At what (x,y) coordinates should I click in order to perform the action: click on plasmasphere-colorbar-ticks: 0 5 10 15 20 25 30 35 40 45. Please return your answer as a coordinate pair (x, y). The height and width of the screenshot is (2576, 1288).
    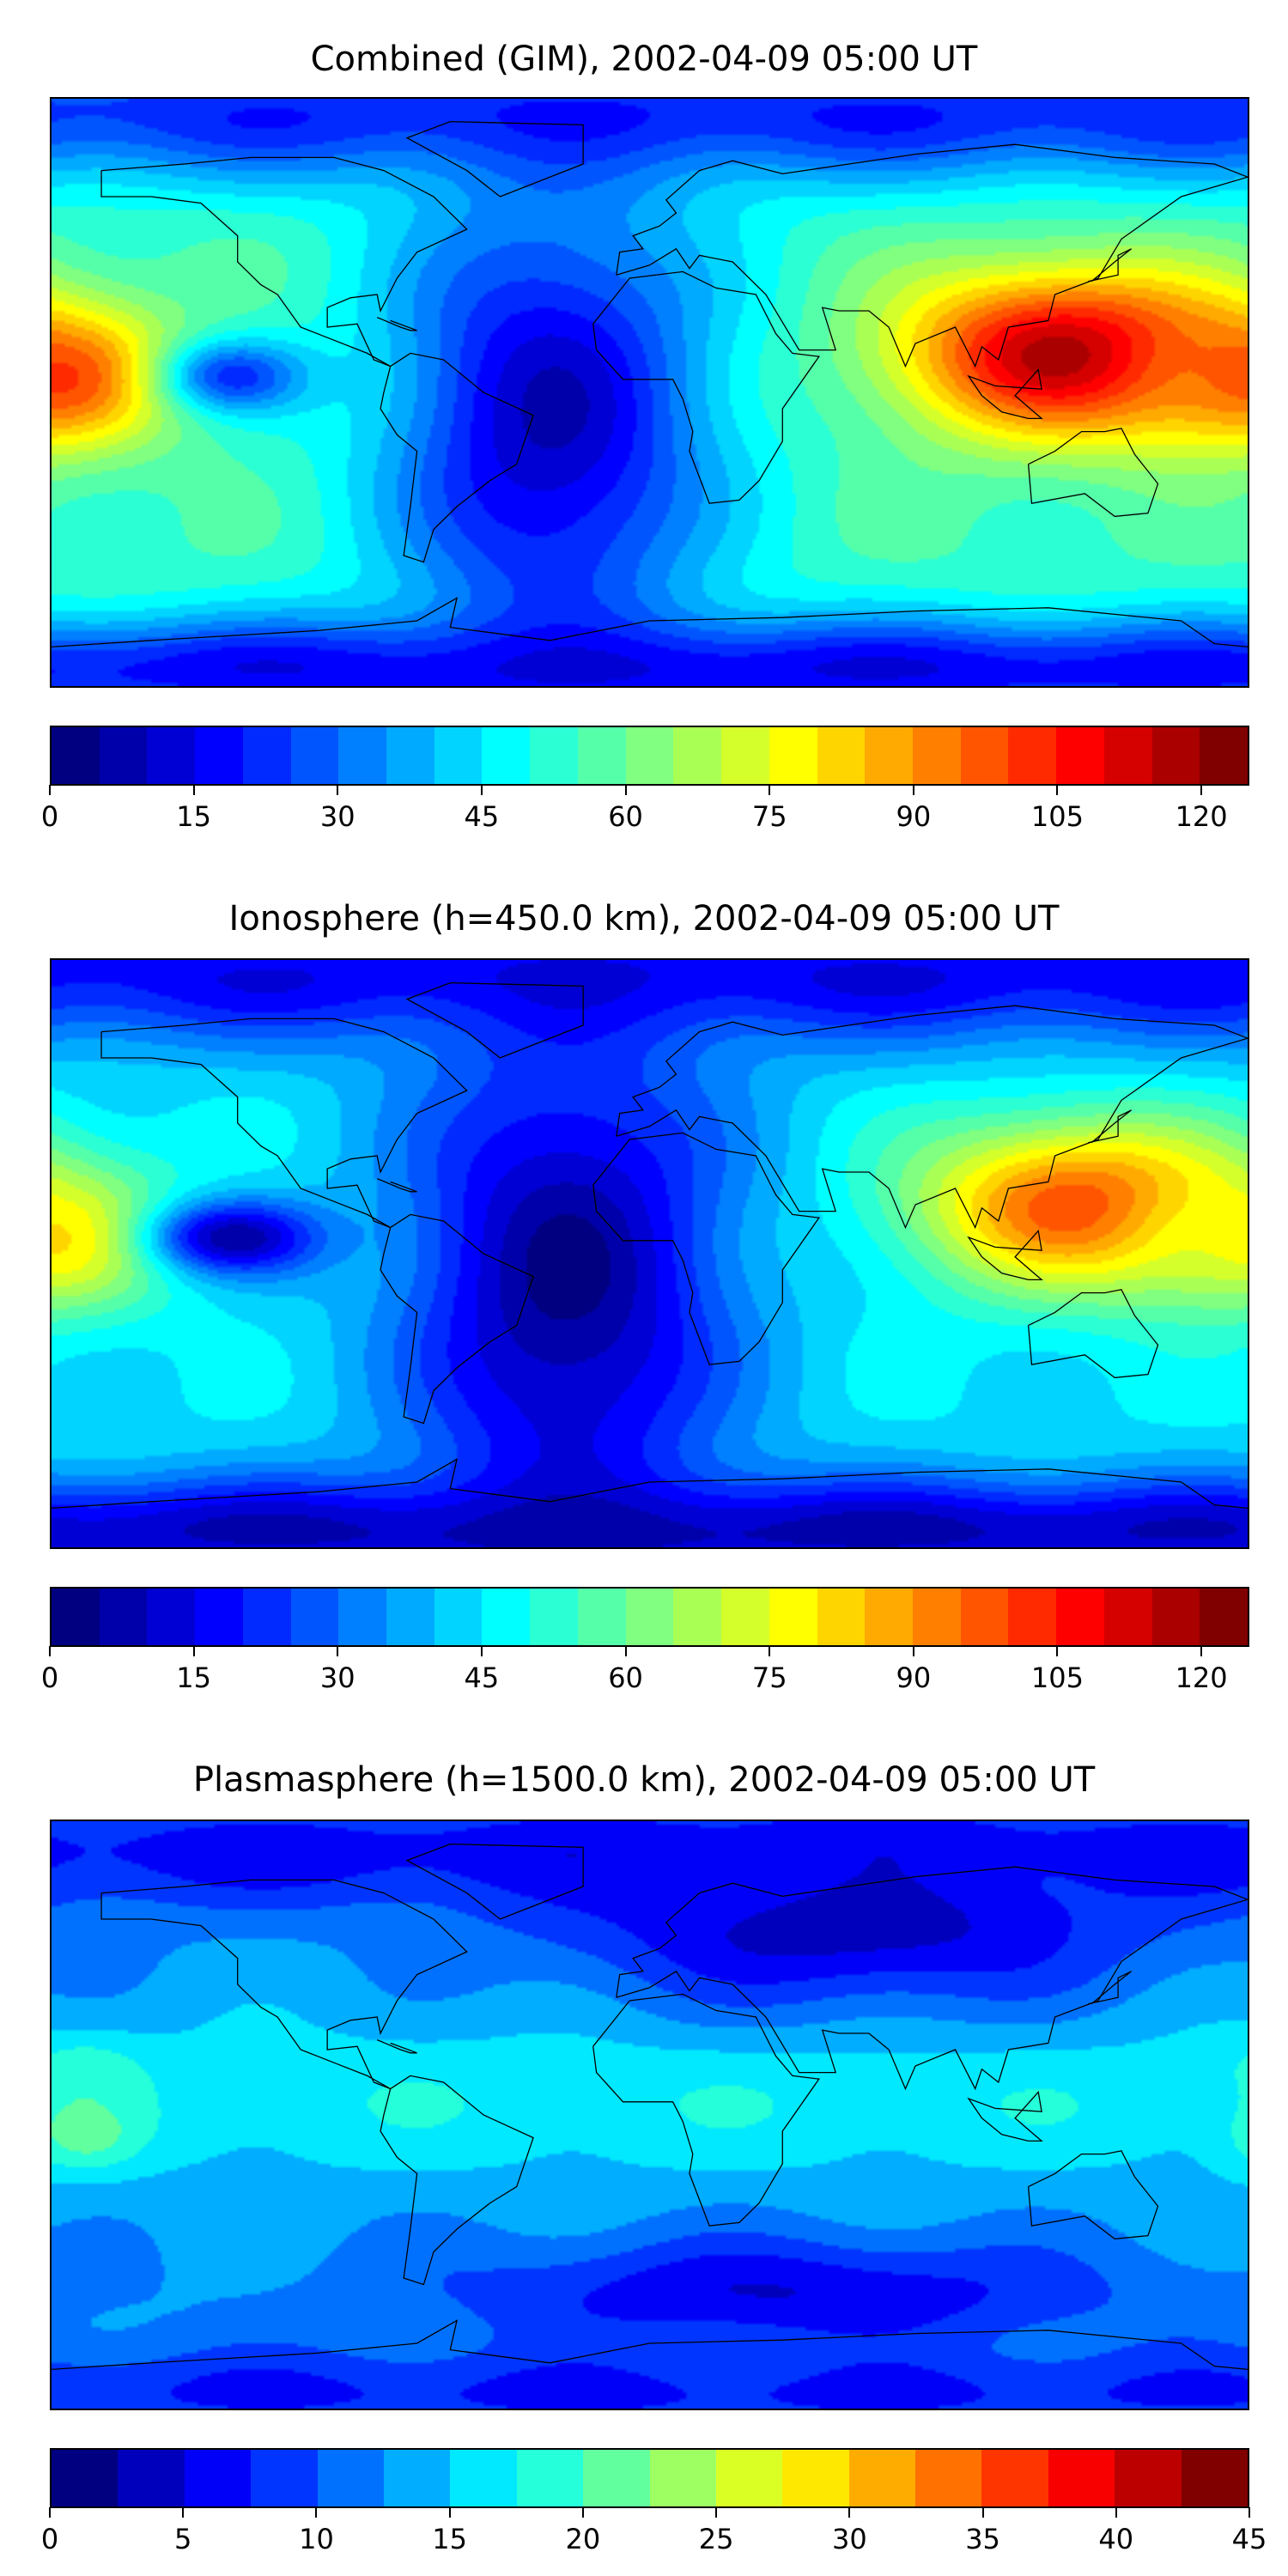
    Looking at the image, I should click on (654, 2533).